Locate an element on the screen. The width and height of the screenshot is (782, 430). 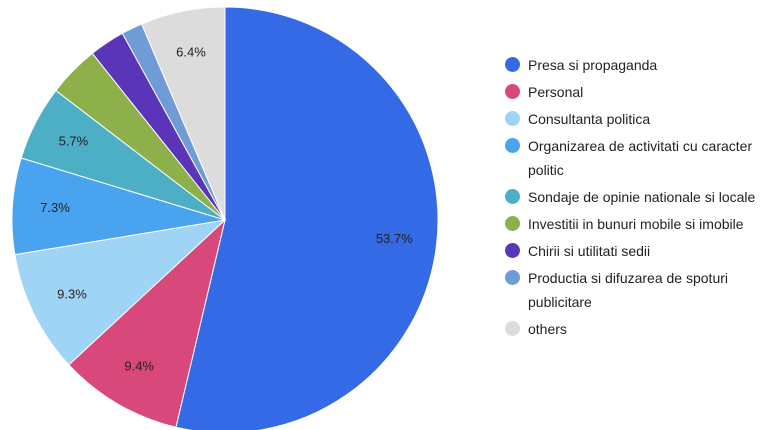
slice-label: 6.4% is located at coordinates (191, 51).